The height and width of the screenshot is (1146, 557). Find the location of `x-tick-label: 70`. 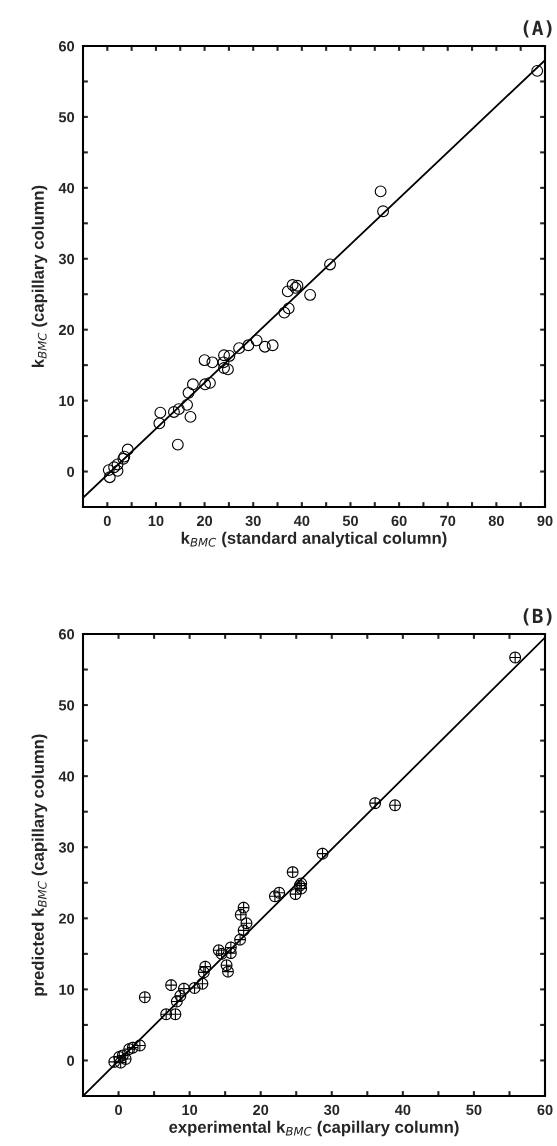

x-tick-label: 70 is located at coordinates (448, 521).